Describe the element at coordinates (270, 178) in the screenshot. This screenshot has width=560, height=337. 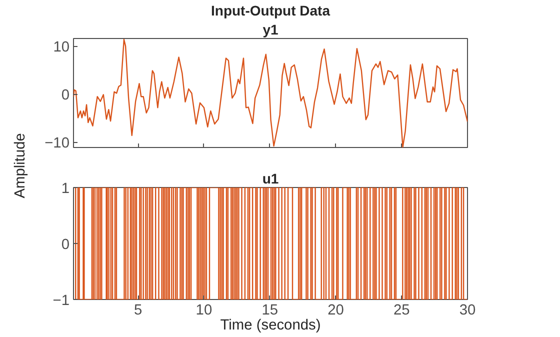
I see `chart-title: u1` at that location.